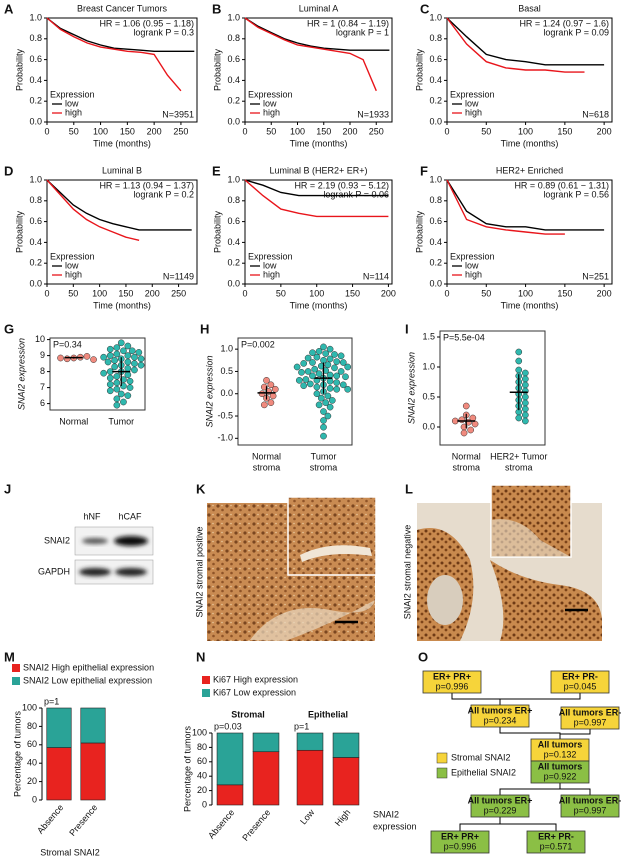 The image size is (625, 868). I want to click on band, so click(131, 541).